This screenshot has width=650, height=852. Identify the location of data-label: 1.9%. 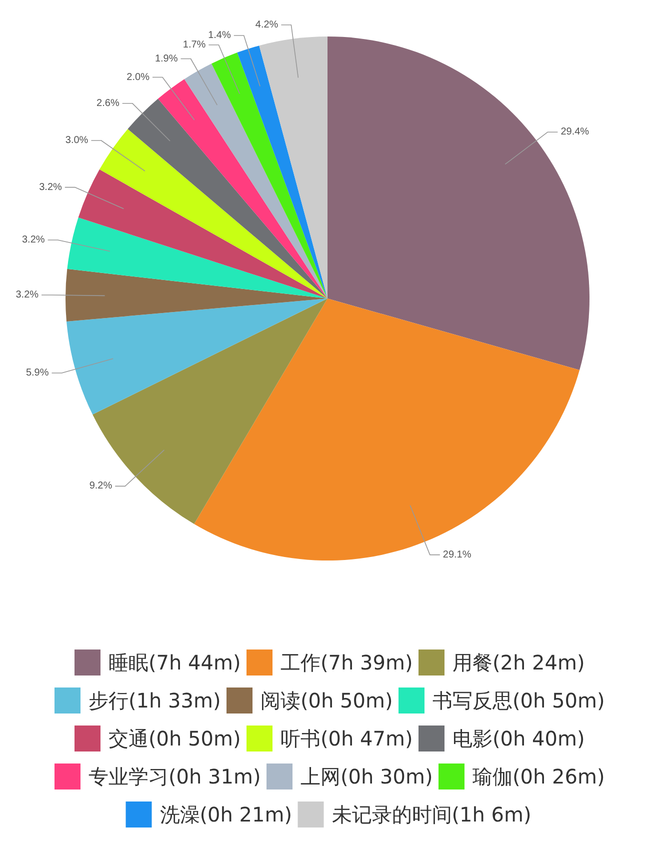
(166, 58).